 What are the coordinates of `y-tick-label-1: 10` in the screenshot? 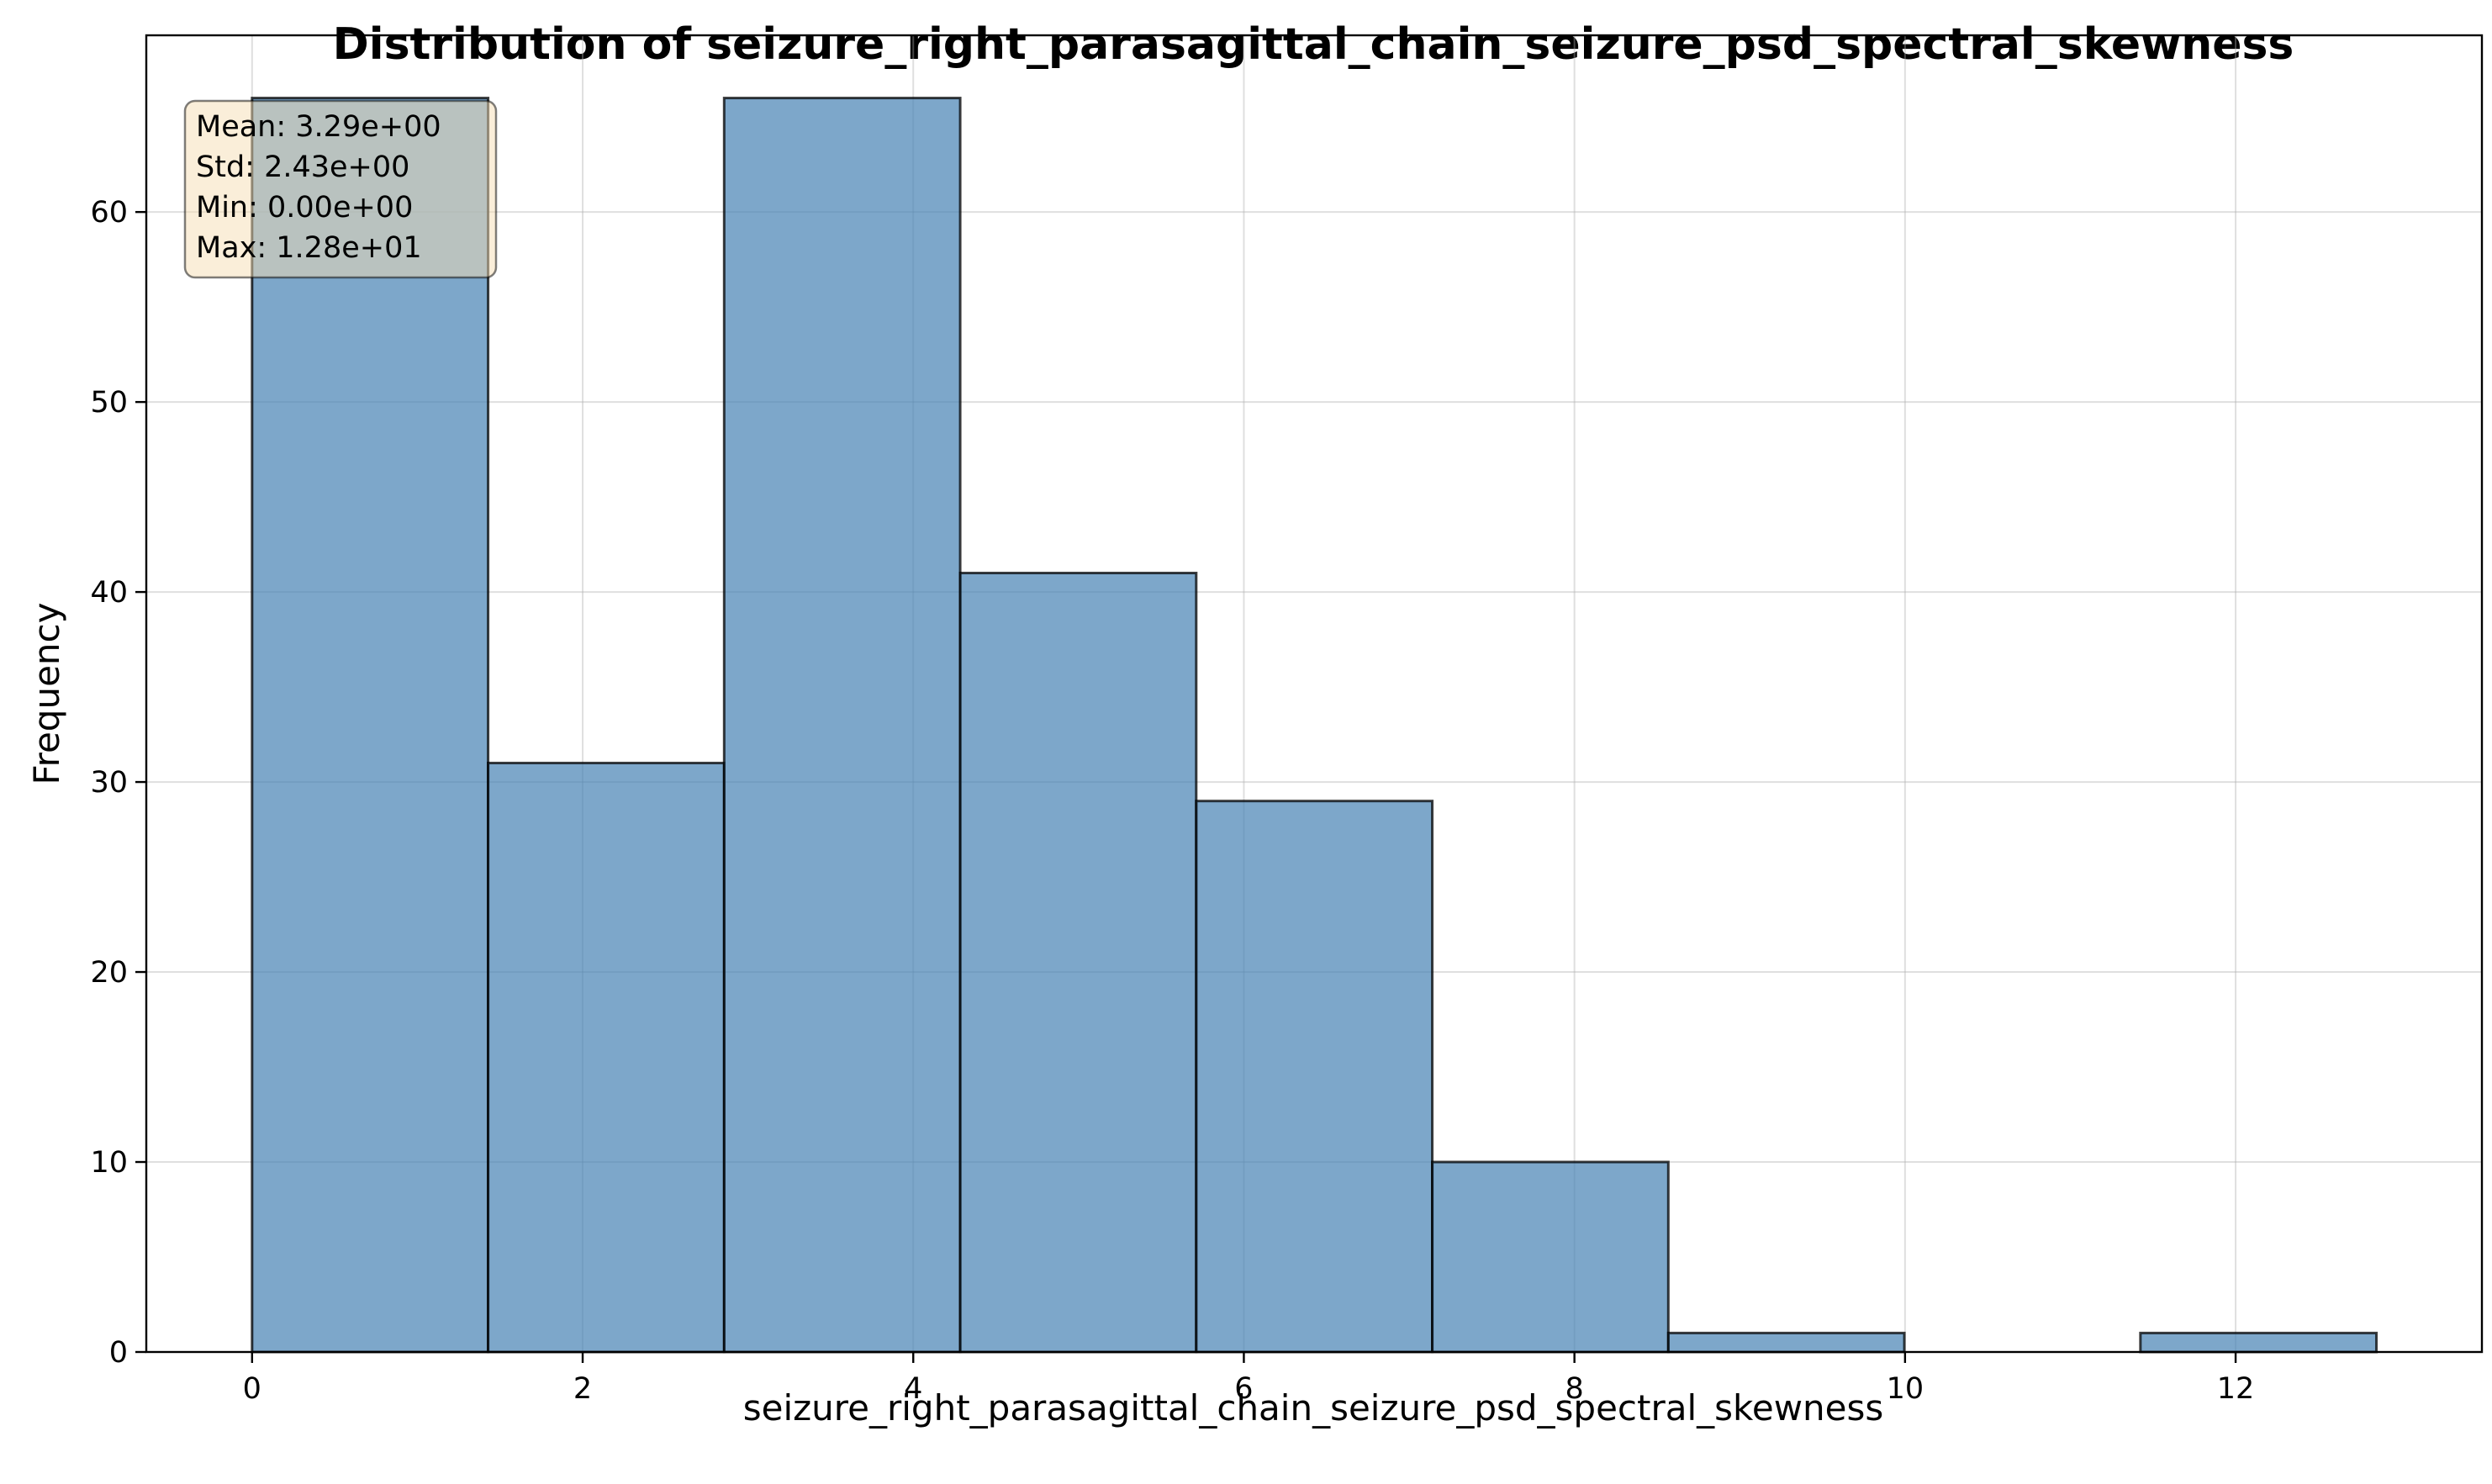 It's located at (109, 1163).